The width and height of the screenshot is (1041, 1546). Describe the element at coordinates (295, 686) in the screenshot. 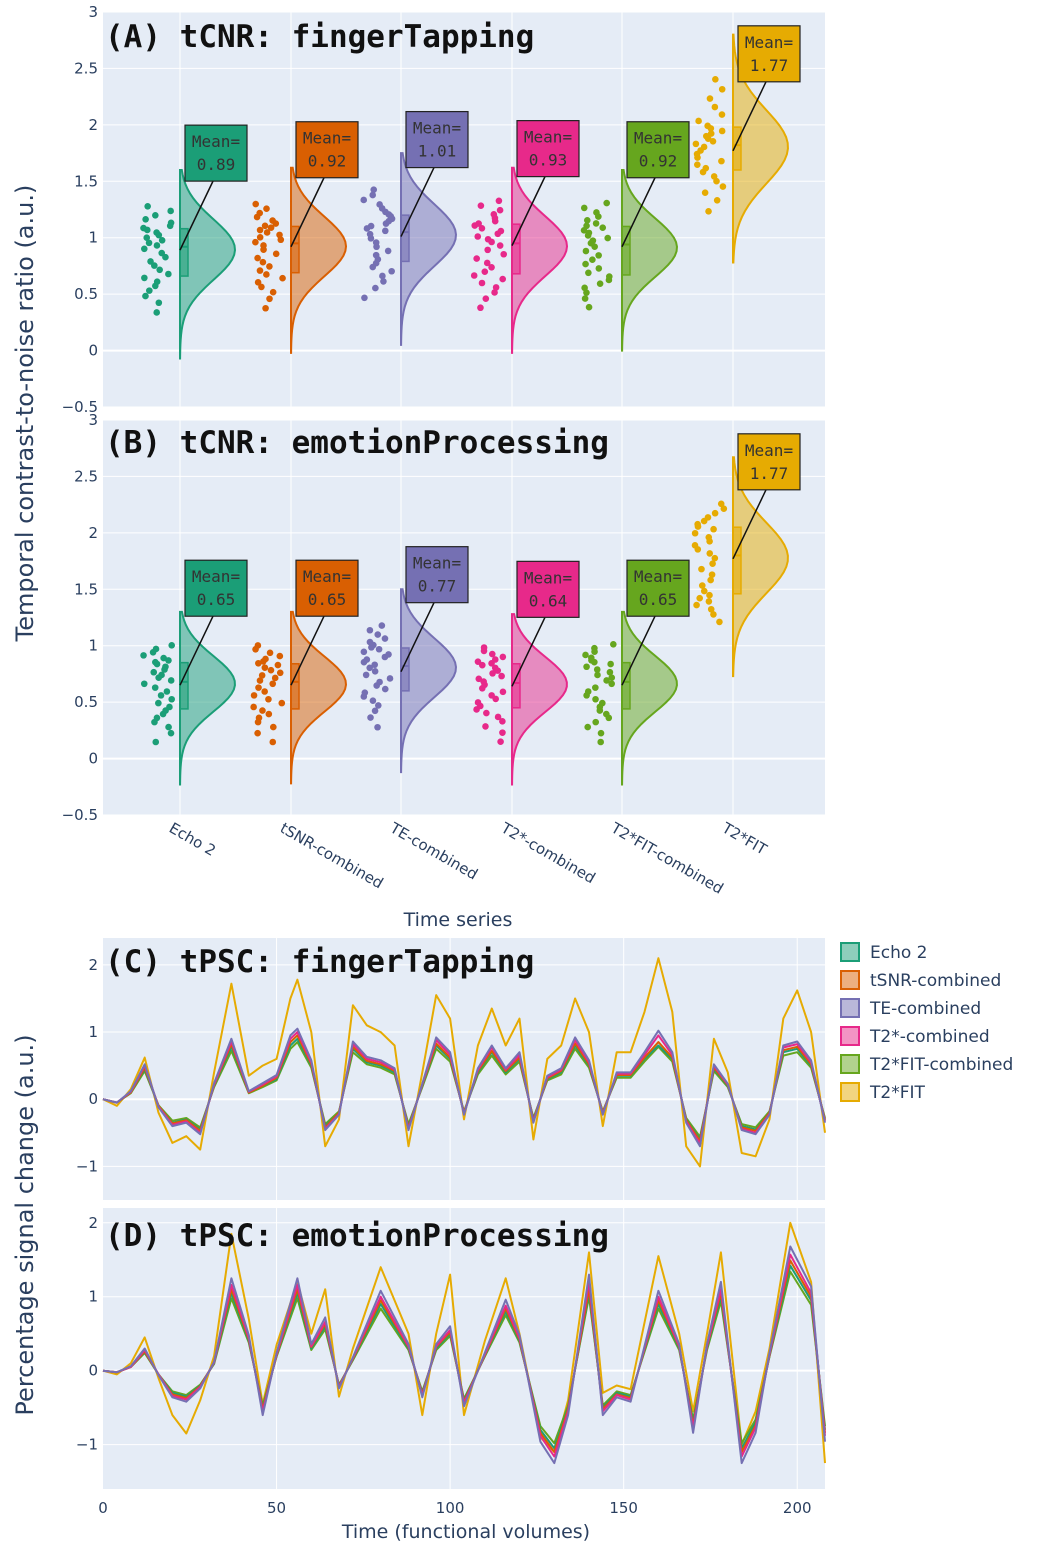

I see `box-tsnr-combined-b` at that location.